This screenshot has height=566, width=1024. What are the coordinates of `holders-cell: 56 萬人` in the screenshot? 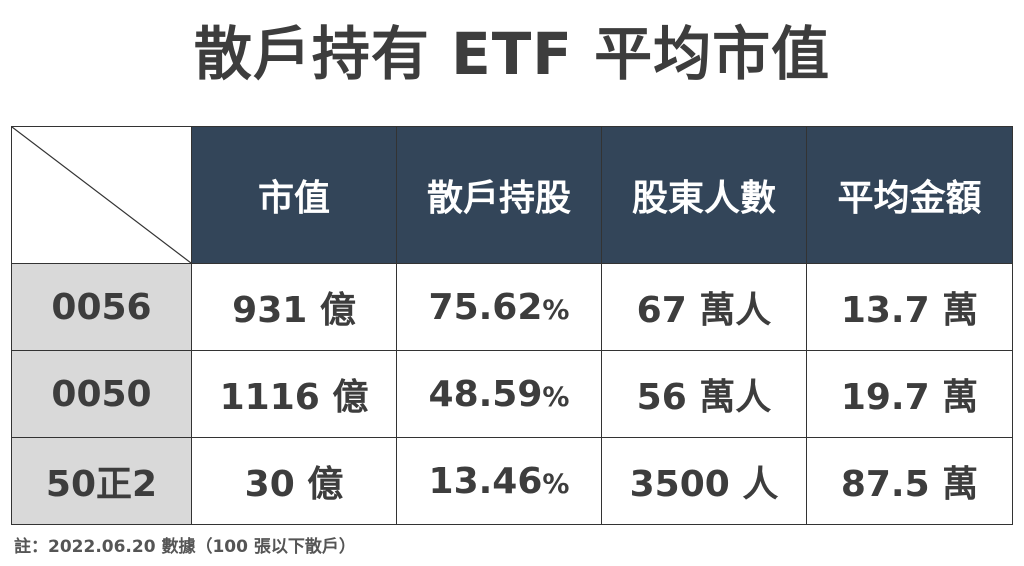 It's located at (704, 394).